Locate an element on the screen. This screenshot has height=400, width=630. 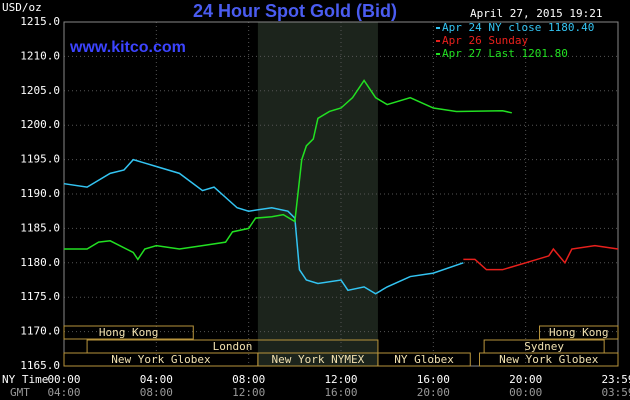
x2-tick-label: 20:00 is located at coordinates (433, 392).